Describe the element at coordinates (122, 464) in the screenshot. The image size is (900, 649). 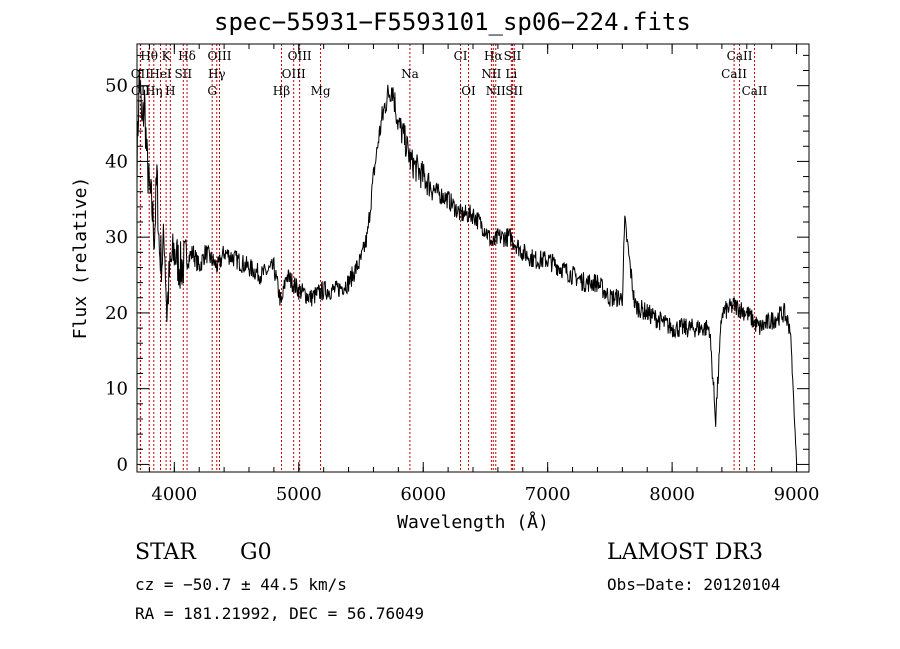
I see `y-tick-label: 0` at that location.